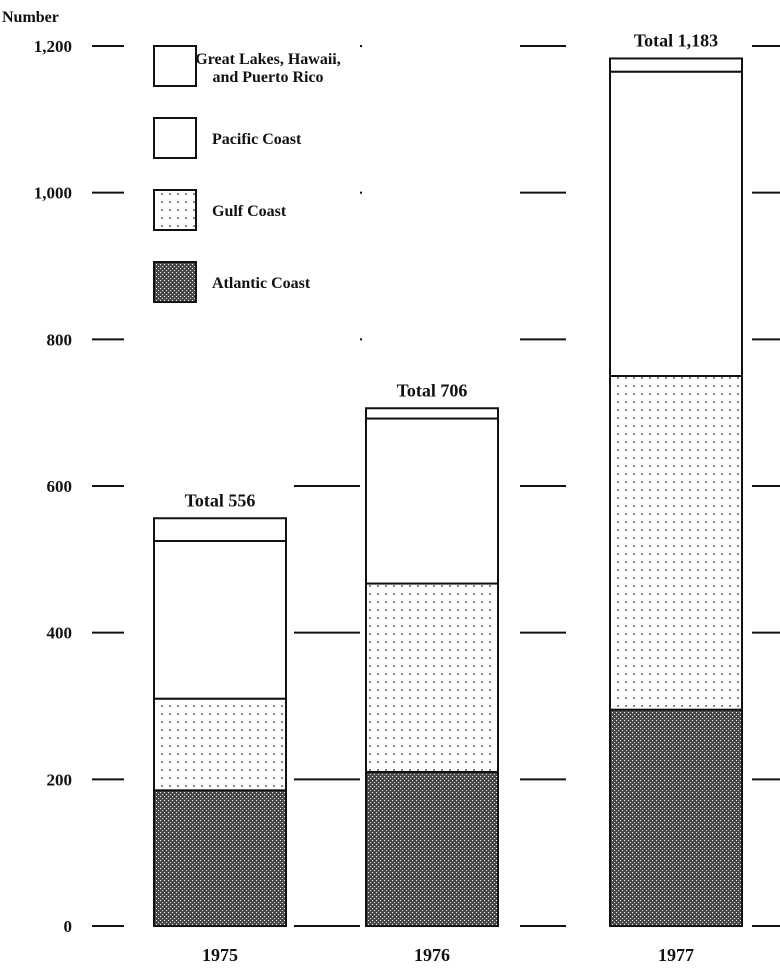  I want to click on y-tick-label: 0, so click(68, 926).